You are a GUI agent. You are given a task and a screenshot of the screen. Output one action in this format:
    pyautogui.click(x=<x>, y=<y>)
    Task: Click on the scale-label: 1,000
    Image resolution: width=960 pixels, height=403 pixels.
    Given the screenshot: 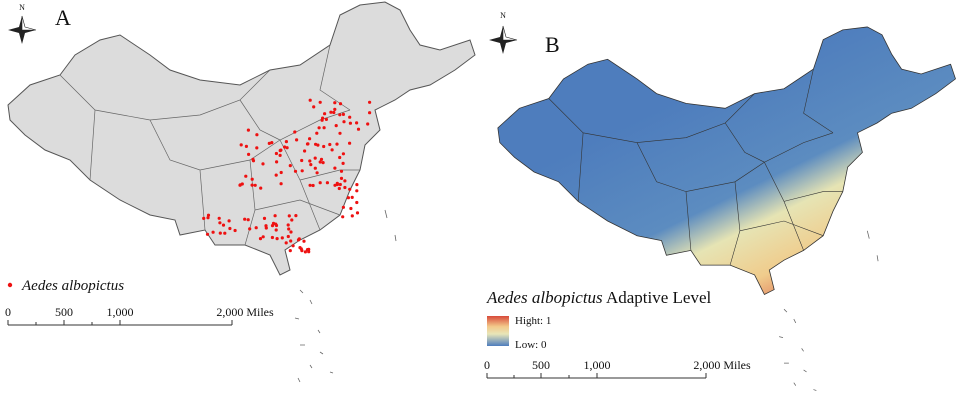 What is the action you would take?
    pyautogui.click(x=120, y=312)
    